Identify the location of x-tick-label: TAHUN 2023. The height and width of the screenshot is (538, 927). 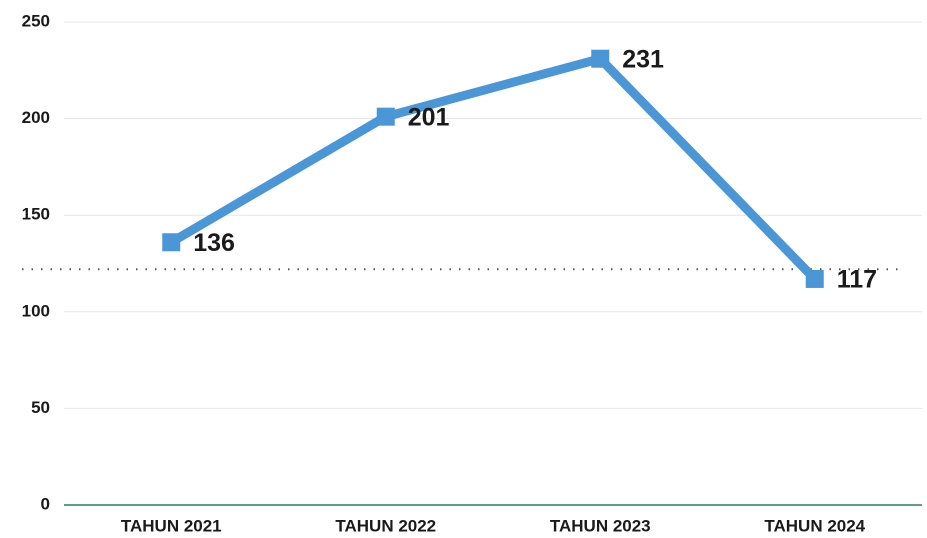
(600, 525).